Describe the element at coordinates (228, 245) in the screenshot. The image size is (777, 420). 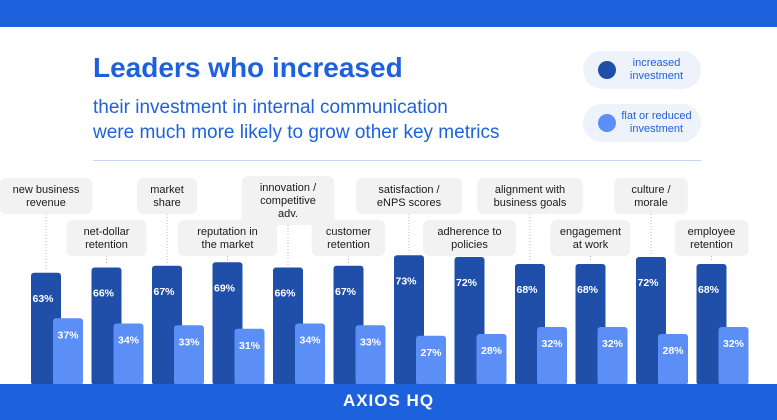
I see `category-label: the market` at that location.